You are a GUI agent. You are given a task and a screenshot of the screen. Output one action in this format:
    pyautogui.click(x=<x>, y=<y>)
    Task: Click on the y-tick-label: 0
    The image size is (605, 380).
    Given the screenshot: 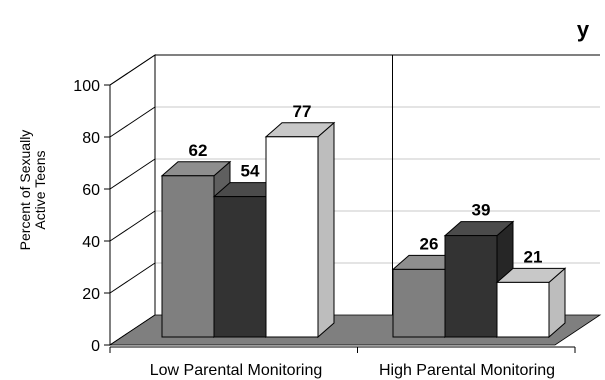 What is the action you would take?
    pyautogui.click(x=95, y=346)
    